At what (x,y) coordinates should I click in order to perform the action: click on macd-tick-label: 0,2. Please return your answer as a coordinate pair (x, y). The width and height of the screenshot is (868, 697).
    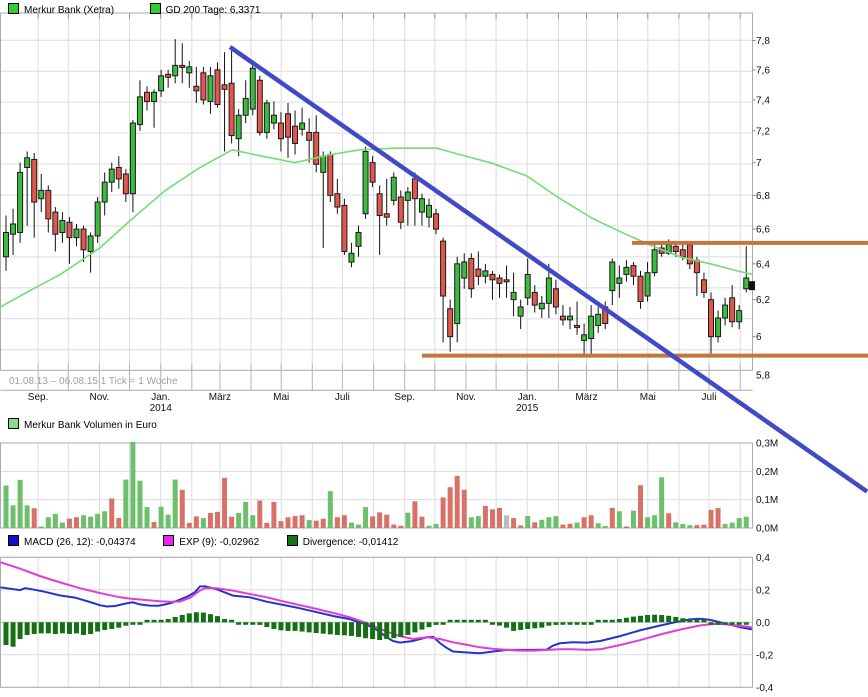
    Looking at the image, I should click on (763, 590).